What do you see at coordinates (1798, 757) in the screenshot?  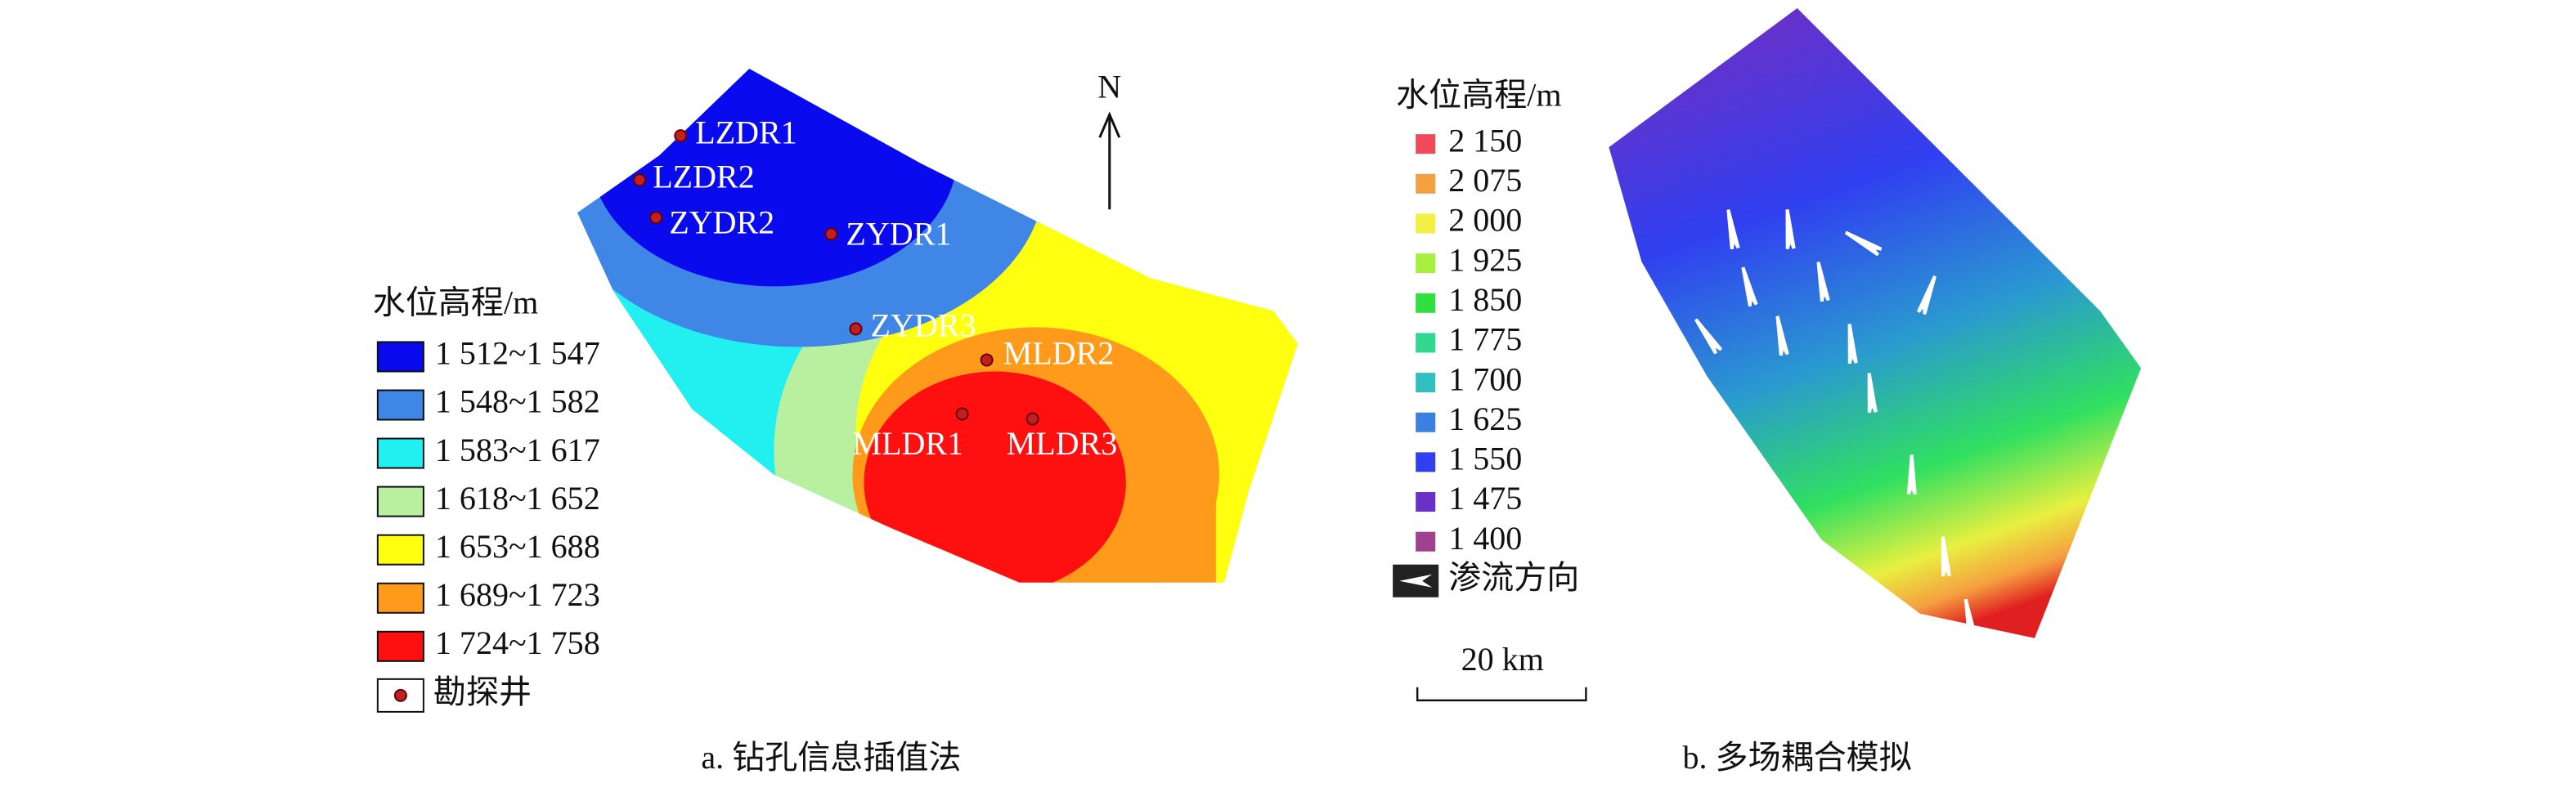 I see `caption: b. 多场耦合模拟` at bounding box center [1798, 757].